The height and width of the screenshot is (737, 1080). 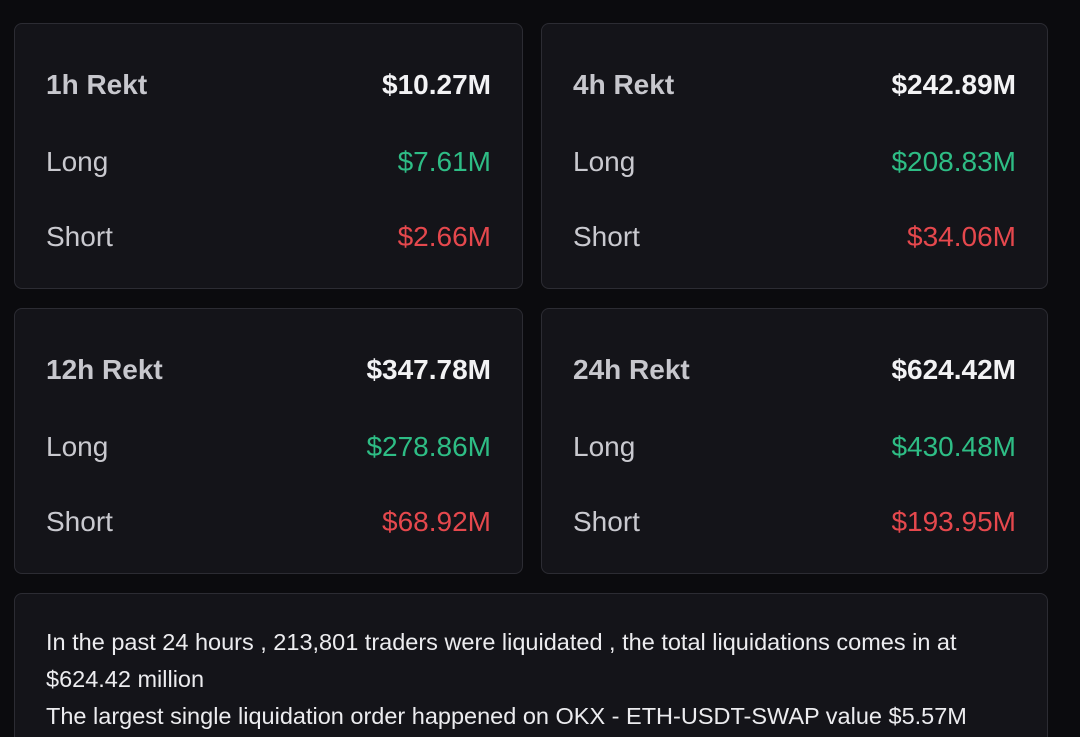 What do you see at coordinates (428, 446) in the screenshot?
I see `long-value: $278.86M` at bounding box center [428, 446].